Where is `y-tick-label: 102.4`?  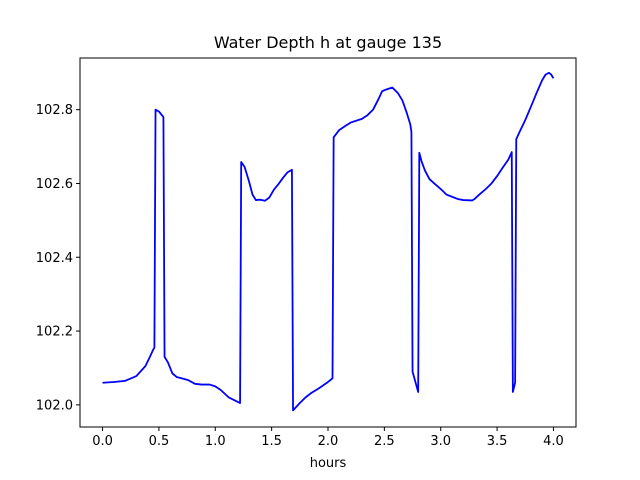 y-tick-label: 102.4 is located at coordinates (54, 258).